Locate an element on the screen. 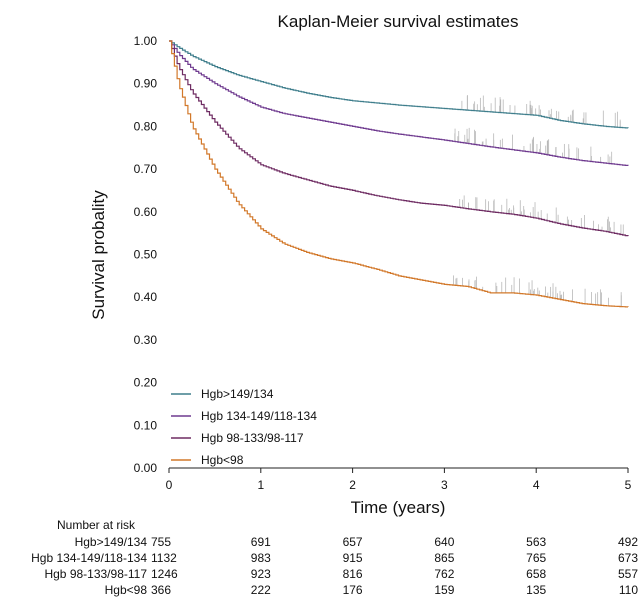  risk-count: 563 is located at coordinates (536, 542).